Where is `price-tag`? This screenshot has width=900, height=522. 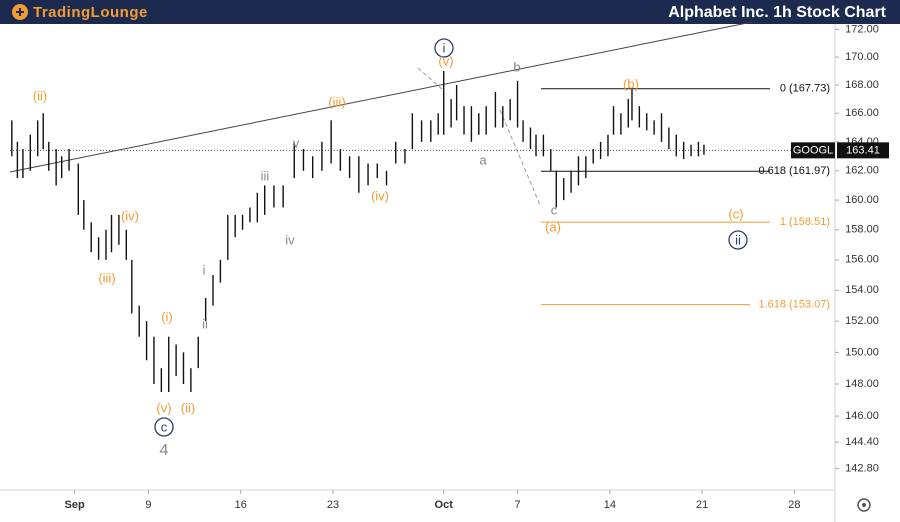 price-tag is located at coordinates (863, 150).